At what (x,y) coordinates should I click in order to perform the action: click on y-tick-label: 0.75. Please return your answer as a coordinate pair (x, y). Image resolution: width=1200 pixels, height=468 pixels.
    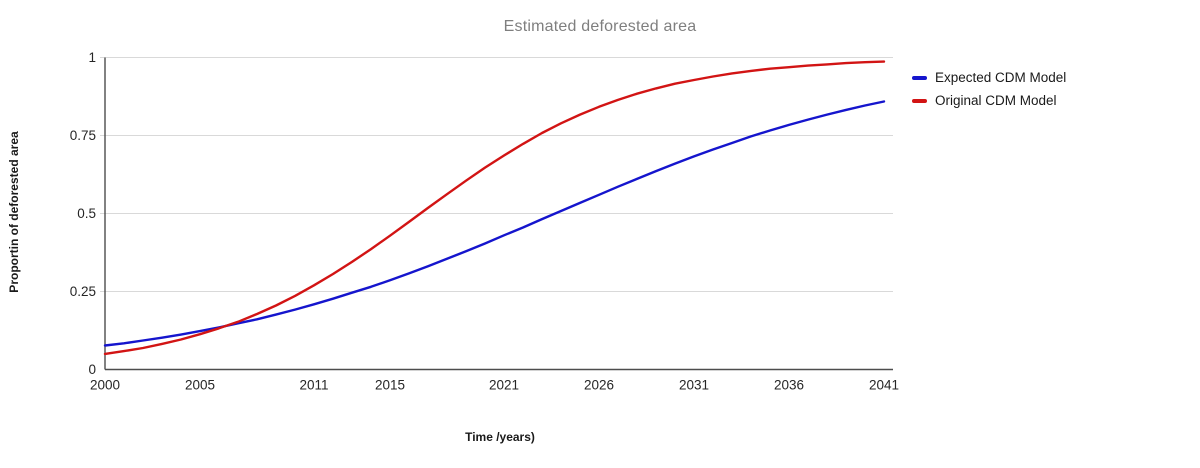
    Looking at the image, I should click on (83, 135).